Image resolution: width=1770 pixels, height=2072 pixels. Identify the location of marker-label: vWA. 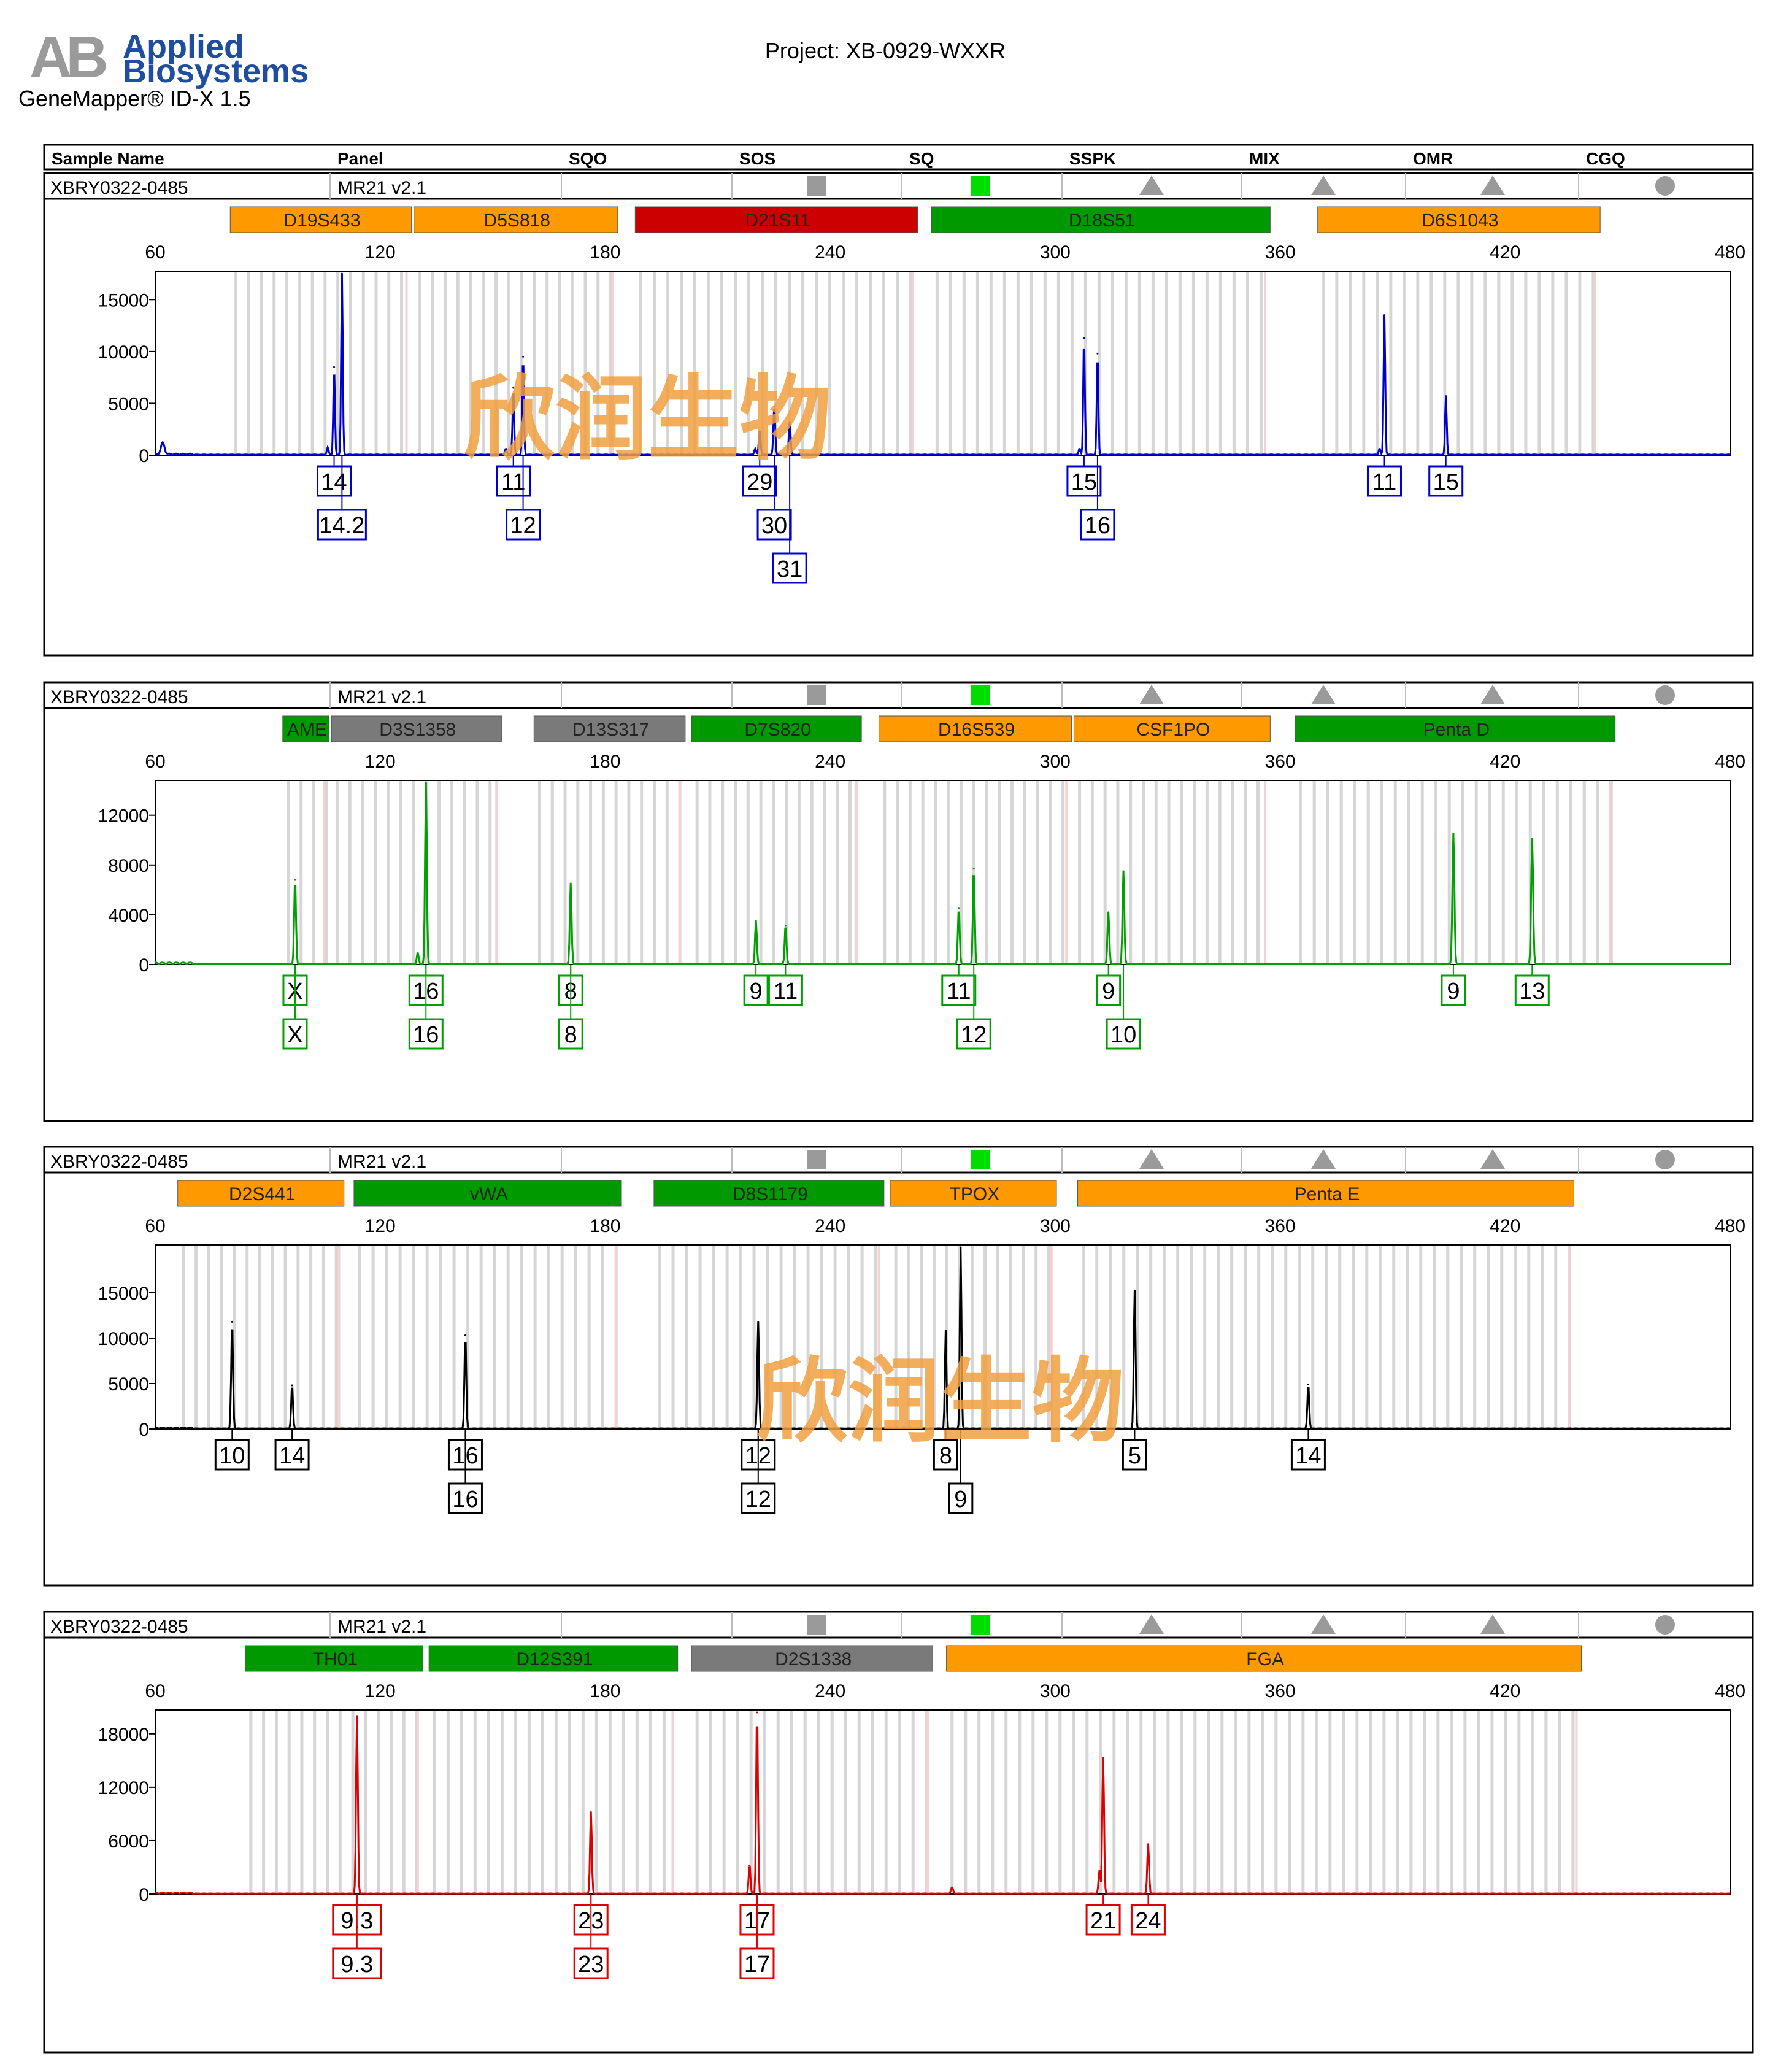
(489, 1194).